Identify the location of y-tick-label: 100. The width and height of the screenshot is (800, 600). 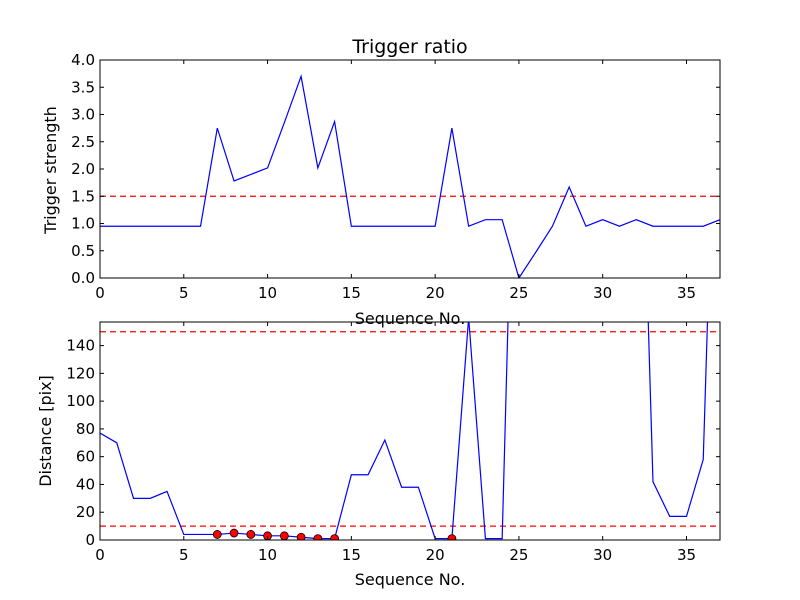
(80, 401).